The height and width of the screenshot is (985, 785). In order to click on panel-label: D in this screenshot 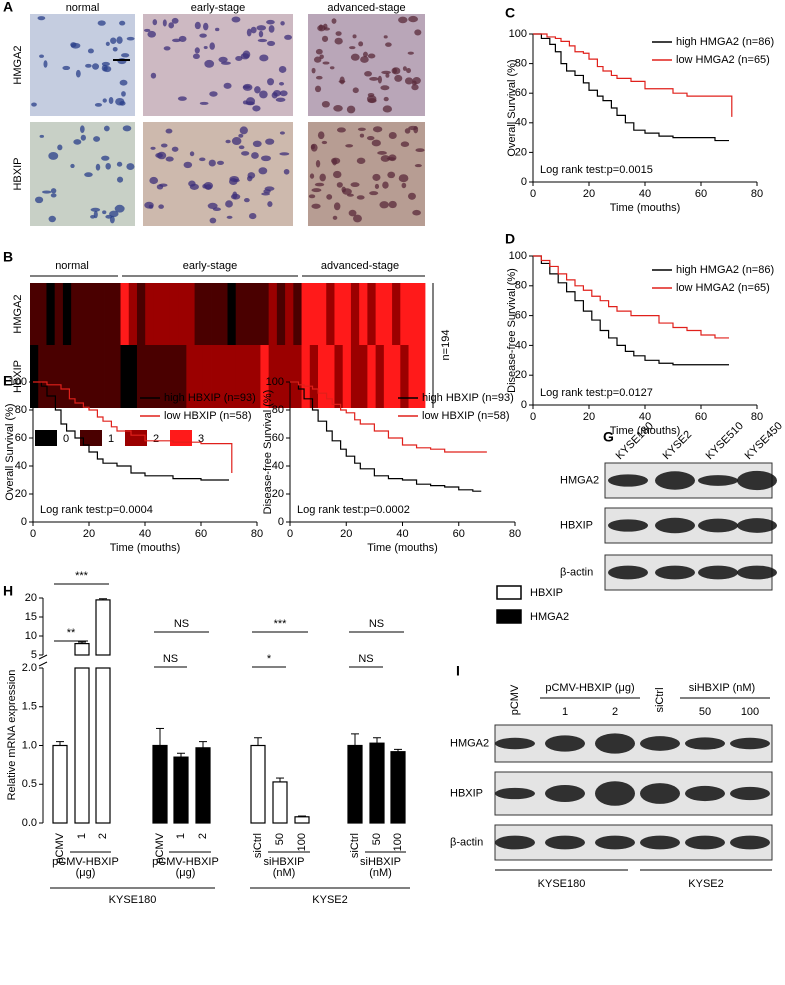, I will do `click(510, 239)`.